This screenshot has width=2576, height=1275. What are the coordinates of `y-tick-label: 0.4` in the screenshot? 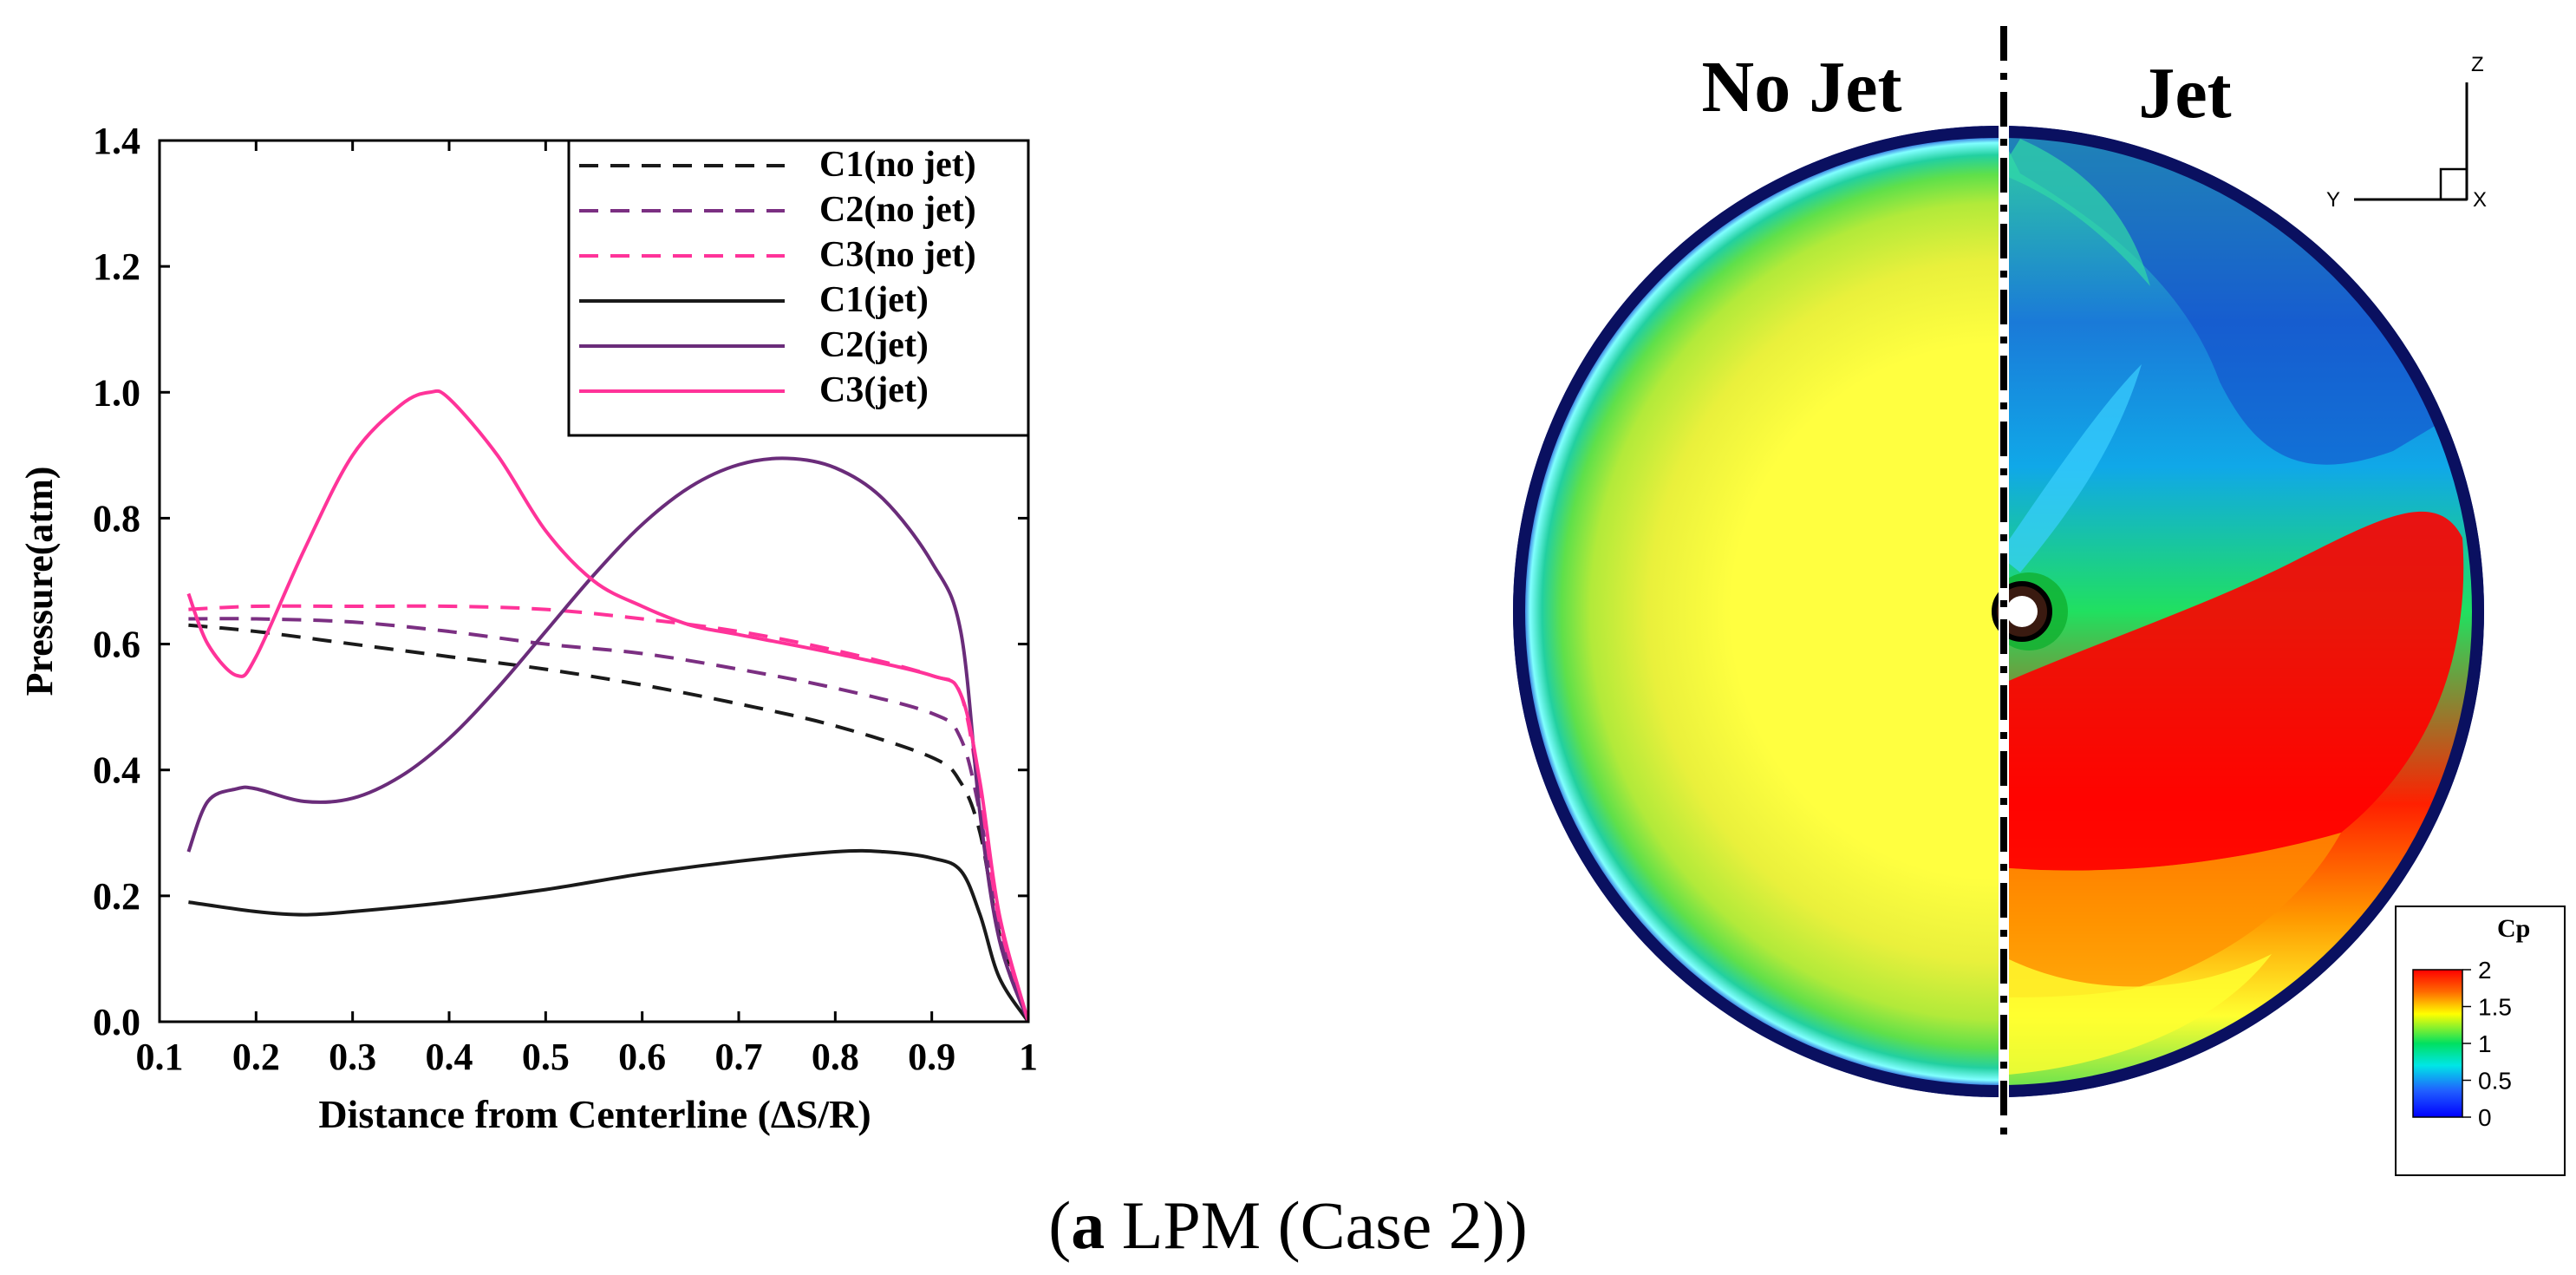 It's located at (117, 770).